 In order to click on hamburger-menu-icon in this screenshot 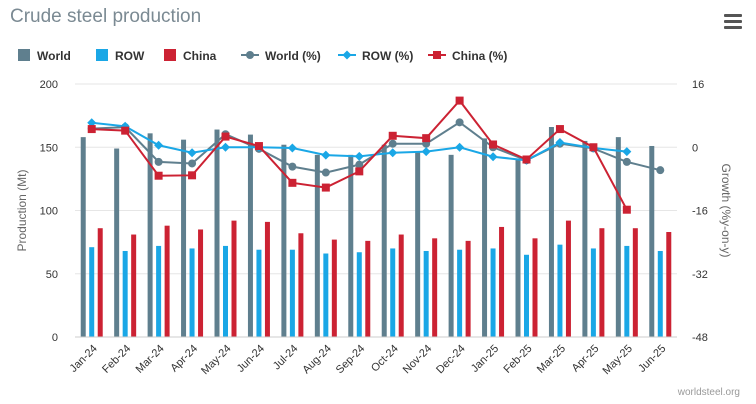, I will do `click(733, 21)`.